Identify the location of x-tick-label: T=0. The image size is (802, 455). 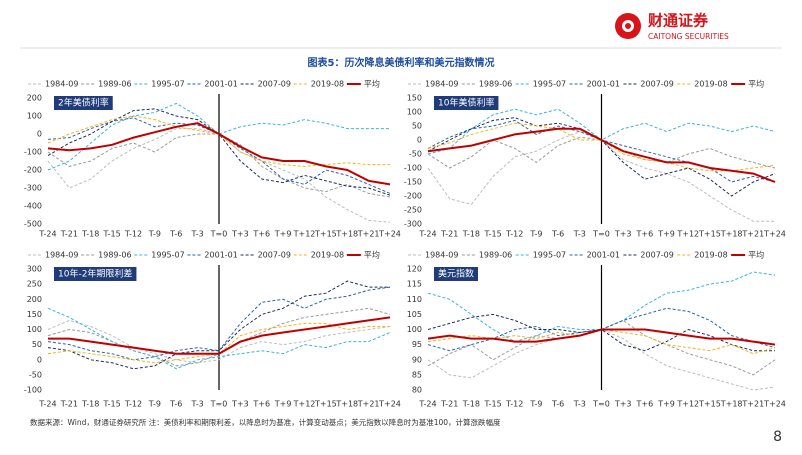
(601, 404).